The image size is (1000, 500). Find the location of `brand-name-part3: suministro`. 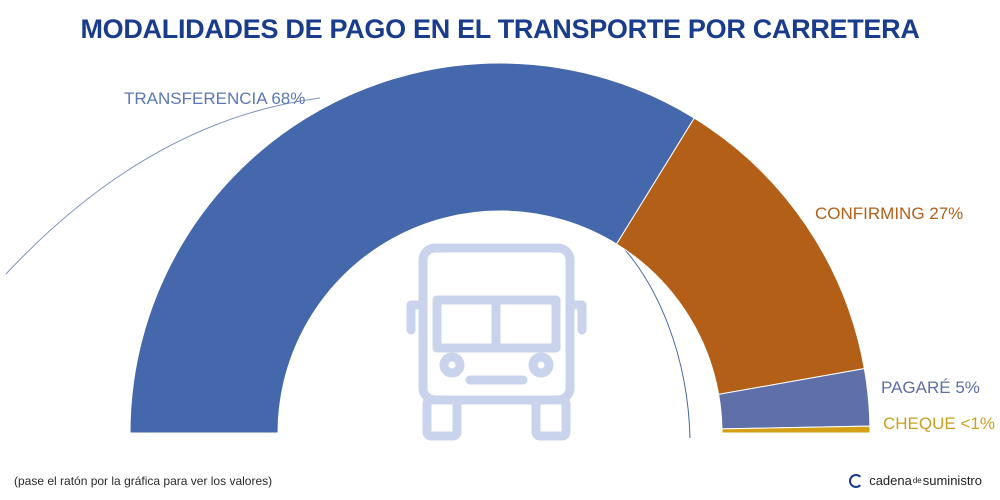

brand-name-part3: suministro is located at coordinates (952, 480).